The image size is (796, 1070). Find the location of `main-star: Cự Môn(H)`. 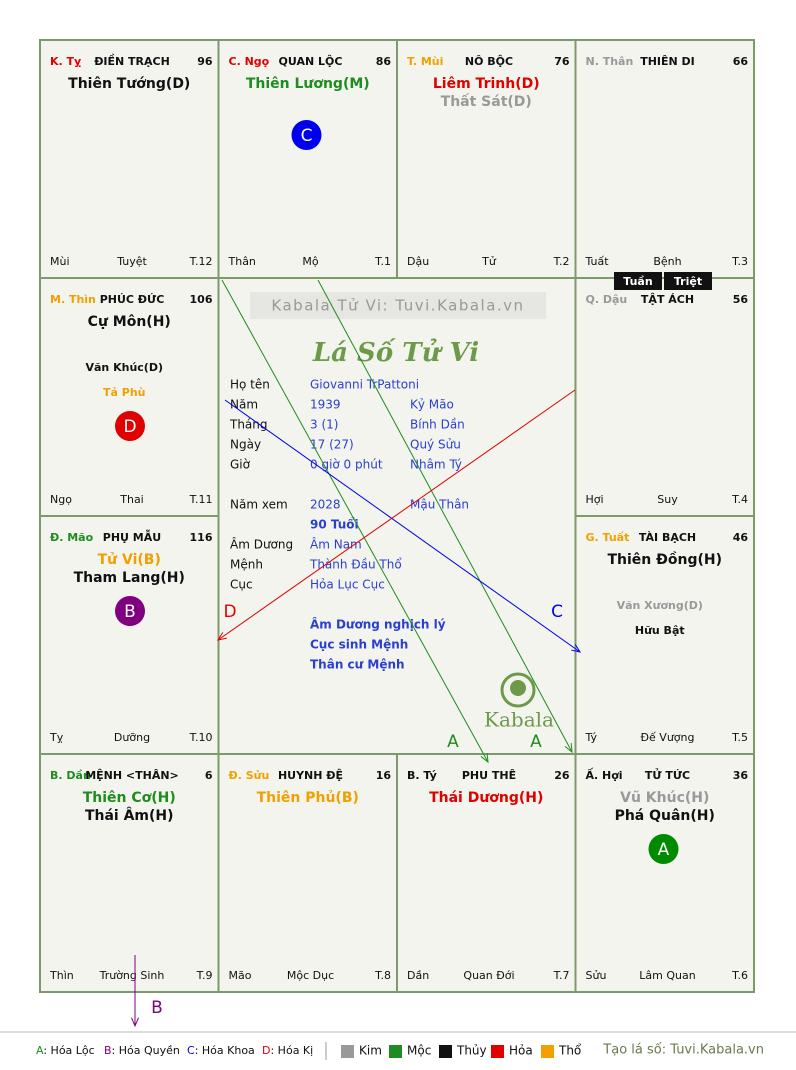

main-star: Cự Môn(H) is located at coordinates (129, 322).